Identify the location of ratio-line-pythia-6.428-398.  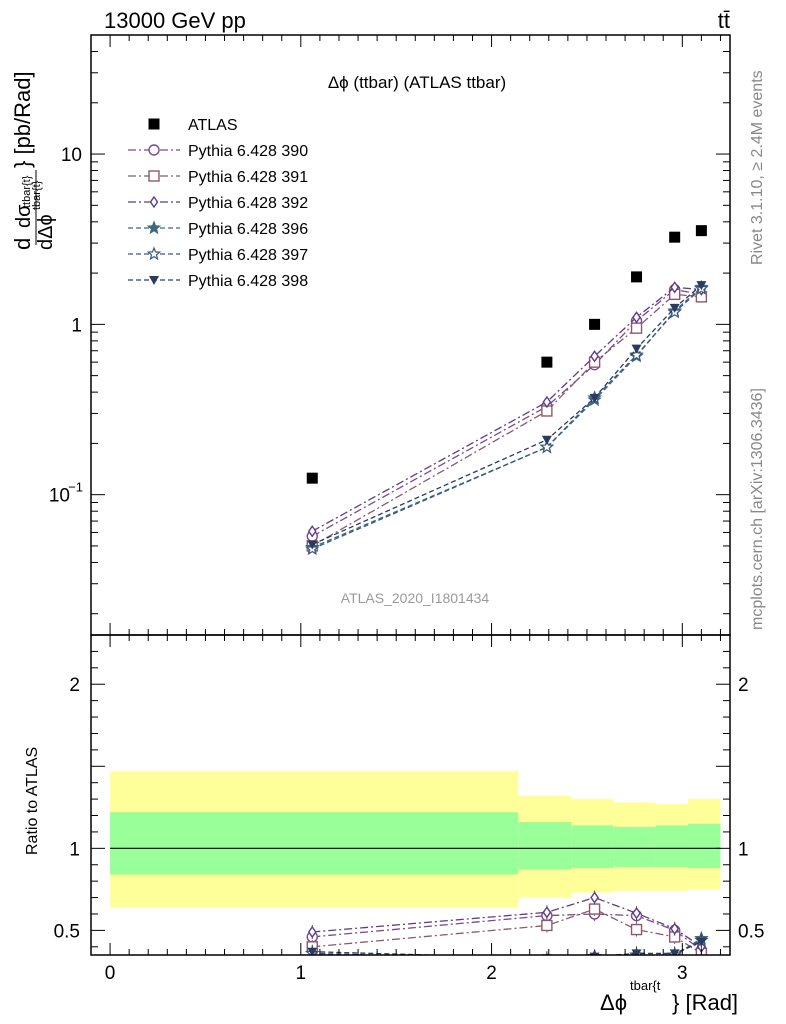
(507, 948).